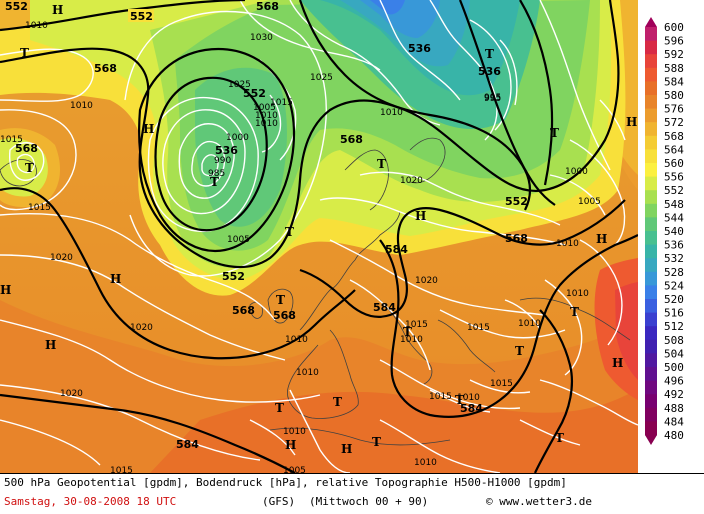  What do you see at coordinates (394, 431) in the screenshot?
I see `shade-580-south` at bounding box center [394, 431].